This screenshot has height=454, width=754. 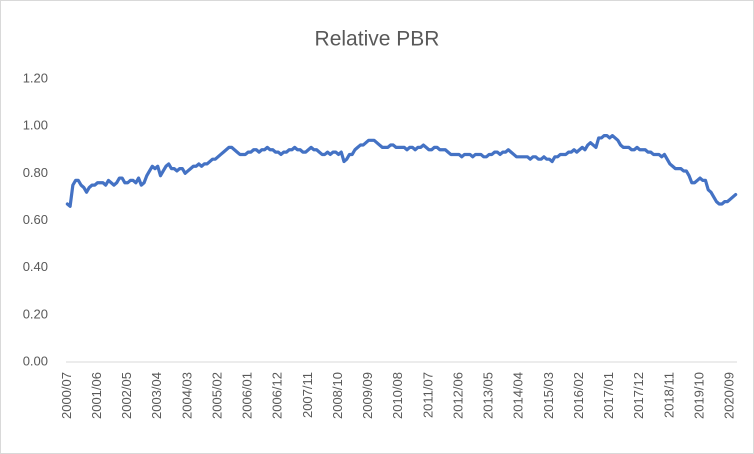 I want to click on x-tick-label: 2006/01, so click(x=247, y=395).